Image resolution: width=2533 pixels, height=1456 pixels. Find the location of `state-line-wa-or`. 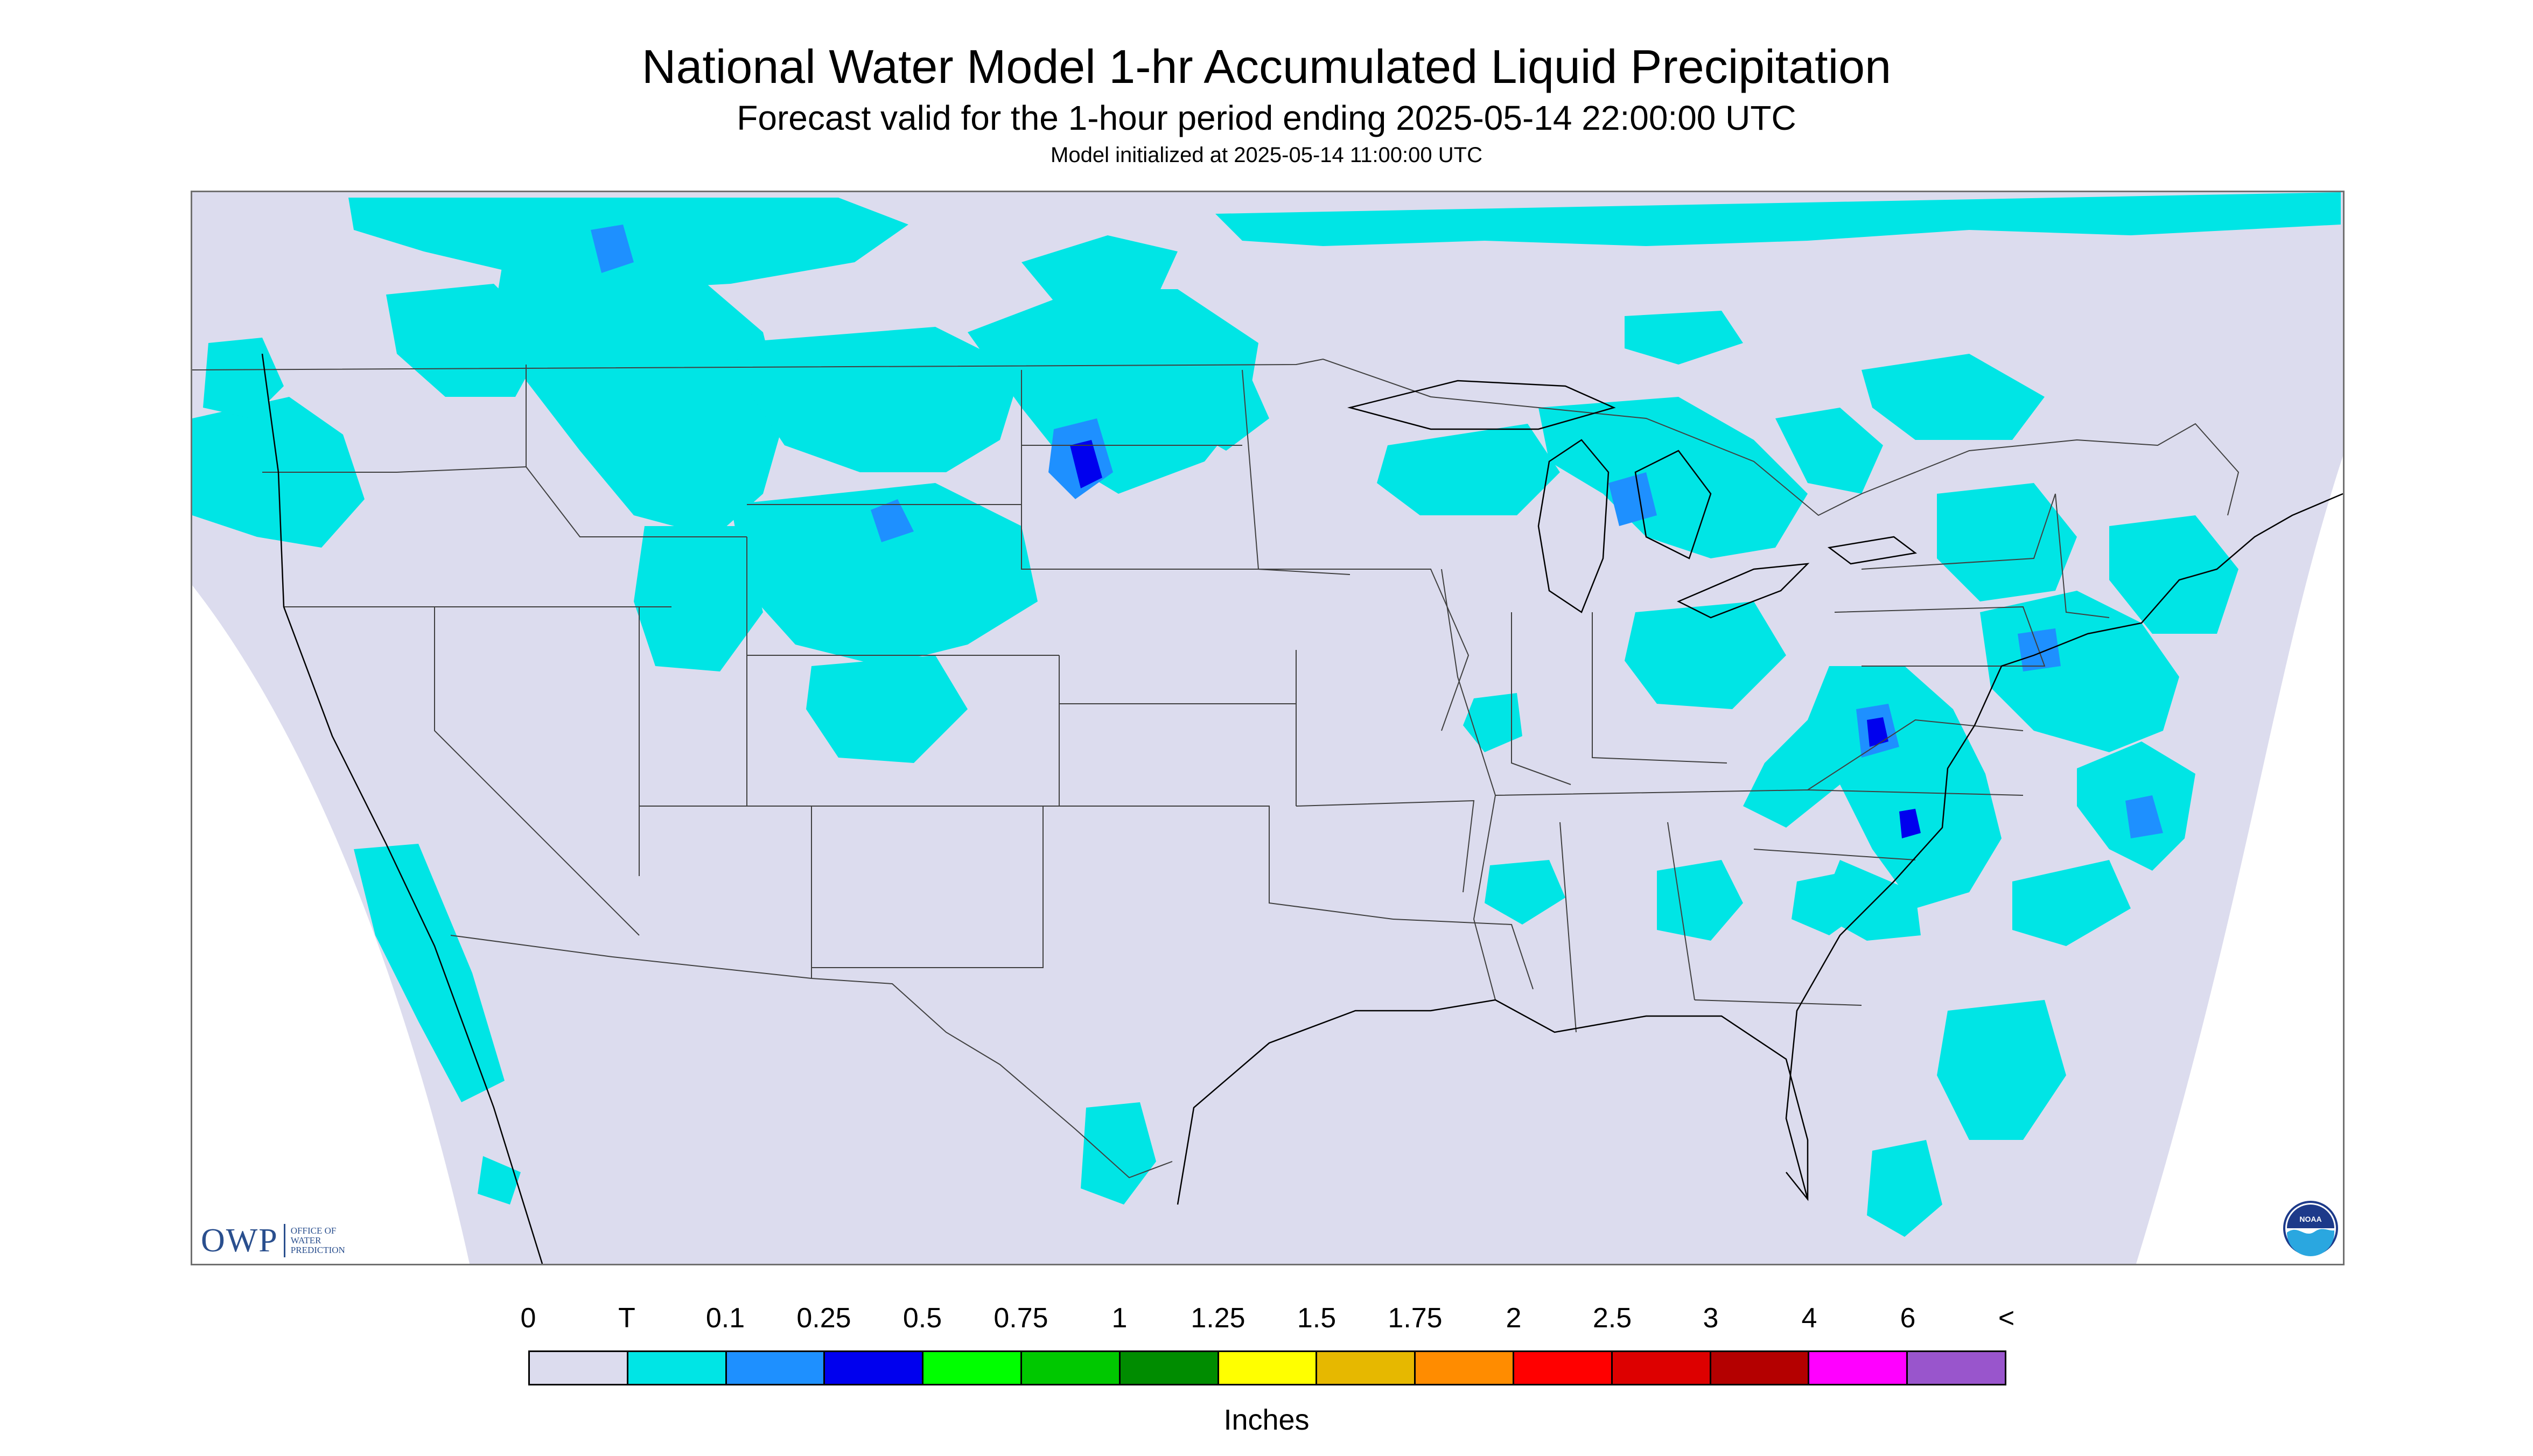

state-line-wa-or is located at coordinates (394, 469).